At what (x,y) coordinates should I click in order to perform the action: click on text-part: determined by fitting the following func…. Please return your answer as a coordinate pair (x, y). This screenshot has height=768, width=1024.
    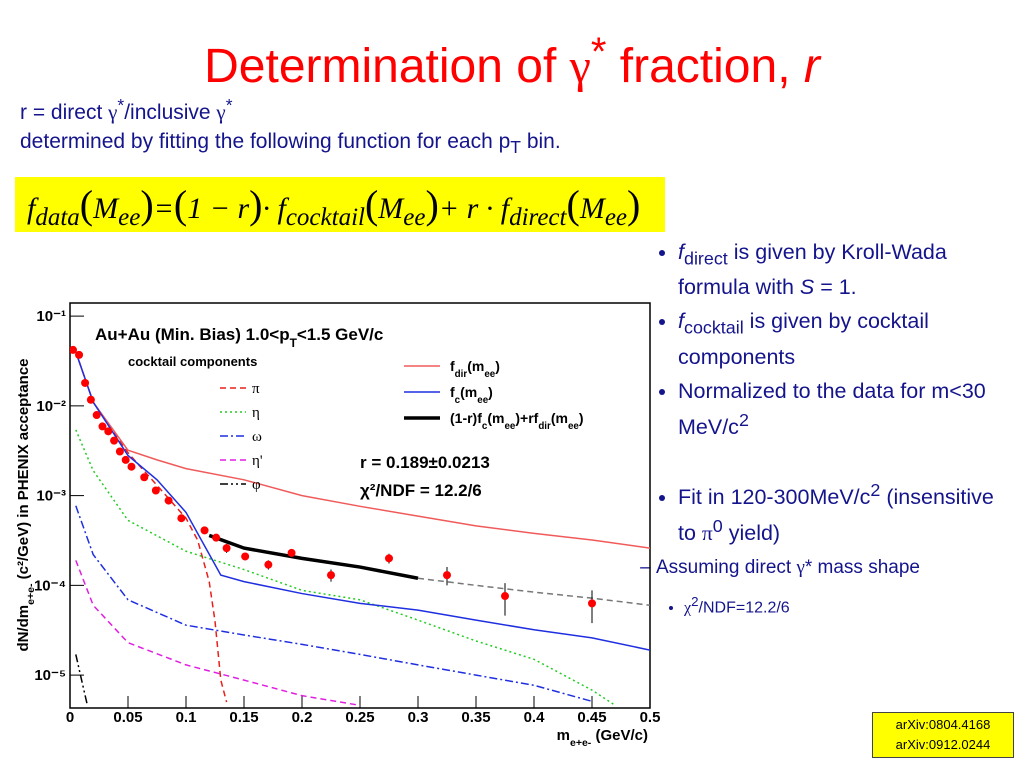
    Looking at the image, I should click on (265, 141).